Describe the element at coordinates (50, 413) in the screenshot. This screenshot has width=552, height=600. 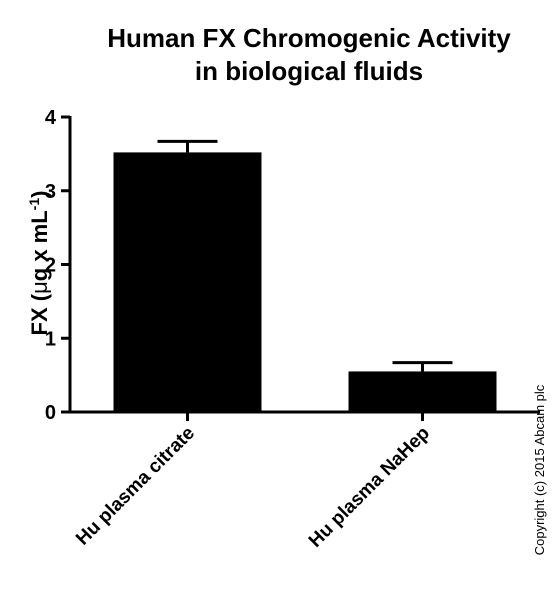
I see `y-tick-label: 0` at that location.